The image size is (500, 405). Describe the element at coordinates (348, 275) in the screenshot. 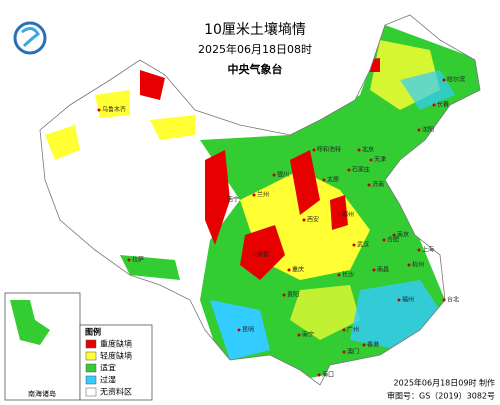

I see `city-label: 长沙` at that location.